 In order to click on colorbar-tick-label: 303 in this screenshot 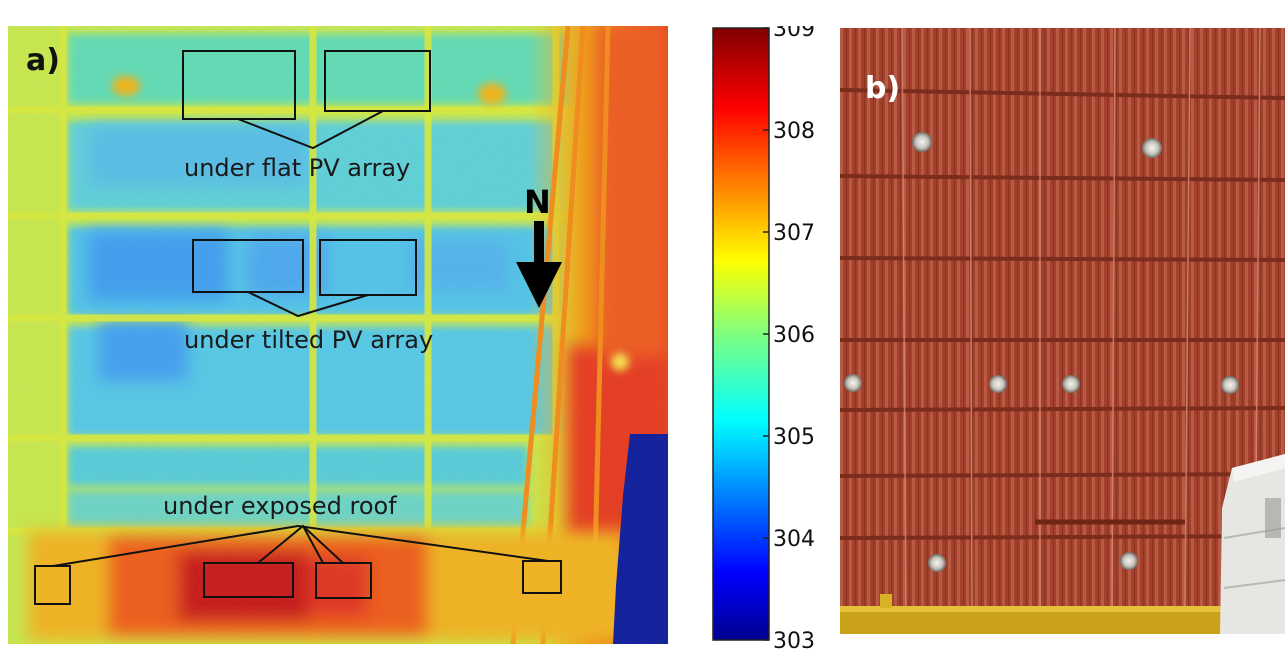, I will do `click(794, 640)`.